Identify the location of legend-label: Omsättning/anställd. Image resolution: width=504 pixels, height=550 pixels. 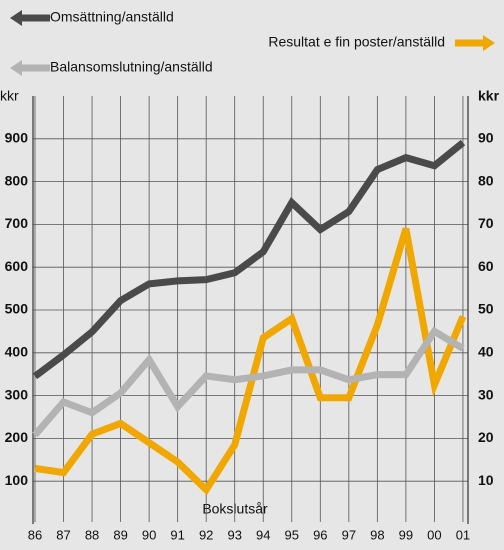
(112, 17).